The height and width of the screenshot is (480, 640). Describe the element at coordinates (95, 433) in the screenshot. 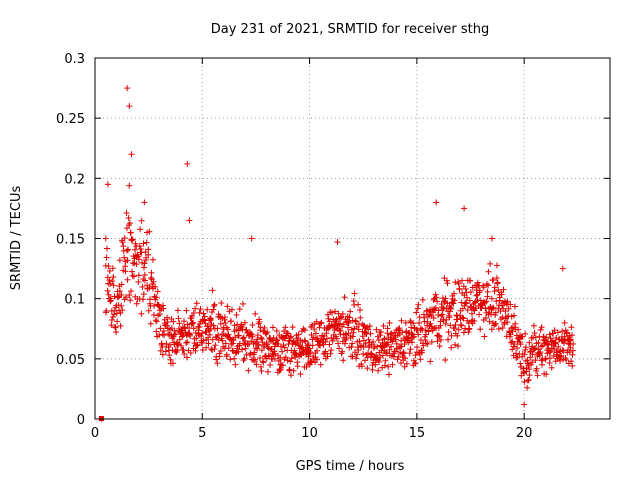

I see `x-tick-label: 0` at that location.